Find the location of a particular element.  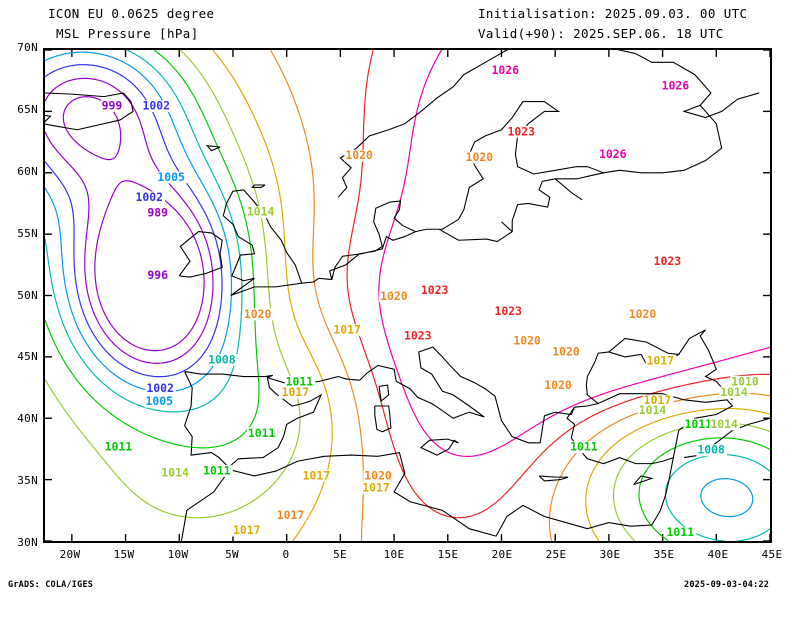

x-axis-tick: 30E is located at coordinates (610, 554).